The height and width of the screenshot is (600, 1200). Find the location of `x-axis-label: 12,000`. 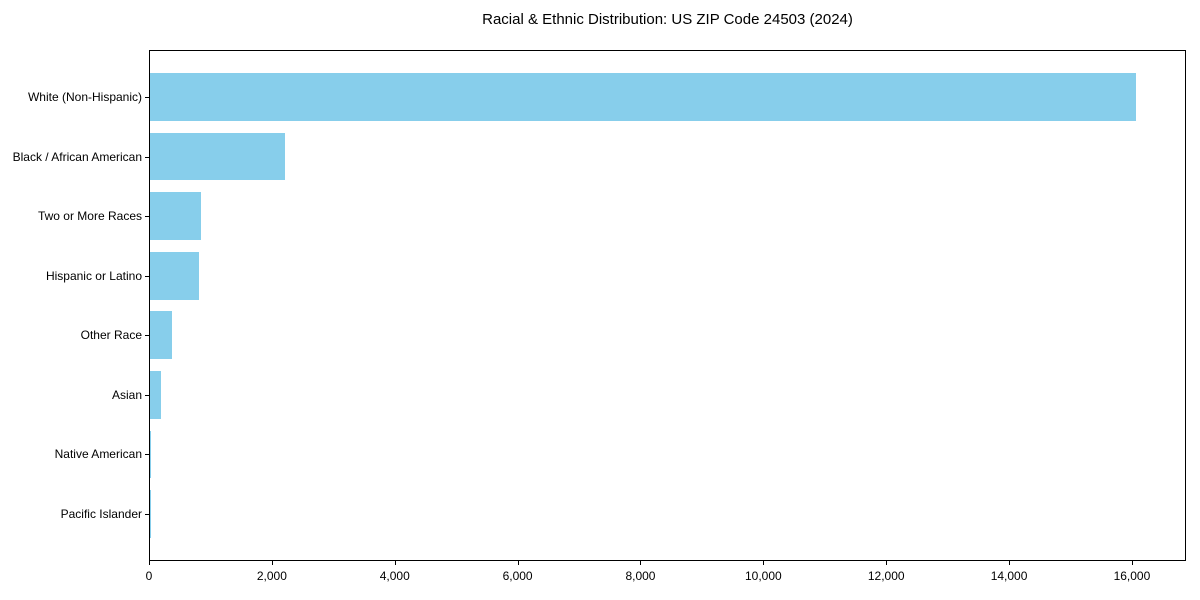

x-axis-label: 12,000 is located at coordinates (886, 576).